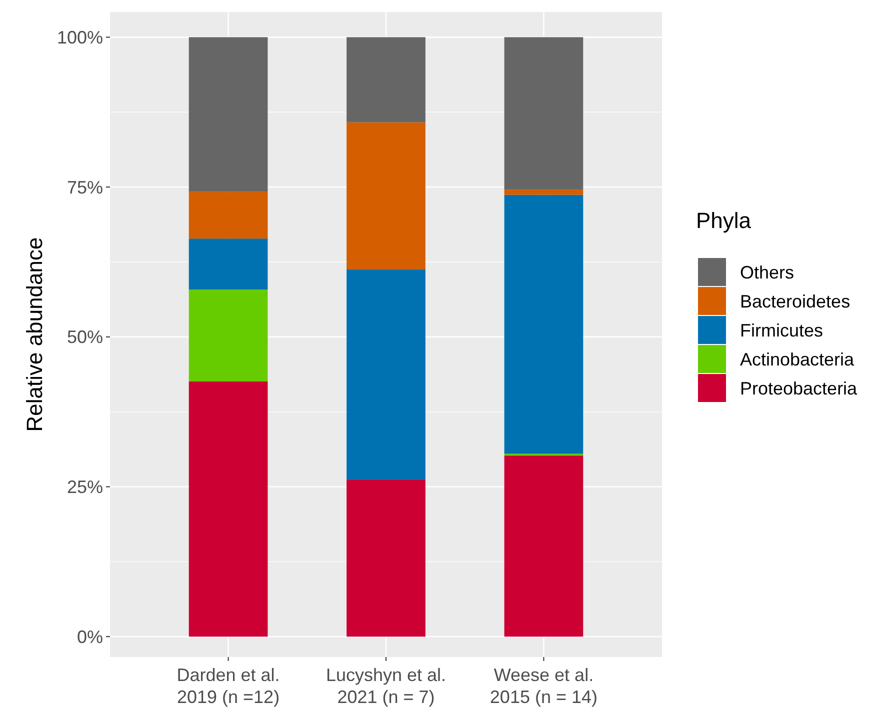 The width and height of the screenshot is (888, 717). What do you see at coordinates (89, 636) in the screenshot?
I see `y-tick-label: 0%` at bounding box center [89, 636].